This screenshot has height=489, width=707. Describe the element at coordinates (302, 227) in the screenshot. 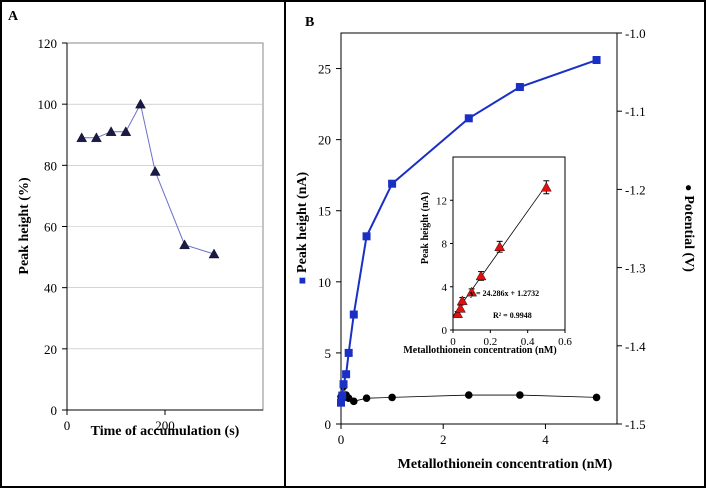

I see `panel-b-y-axis-label: ■Peak height (nA)` at that location.